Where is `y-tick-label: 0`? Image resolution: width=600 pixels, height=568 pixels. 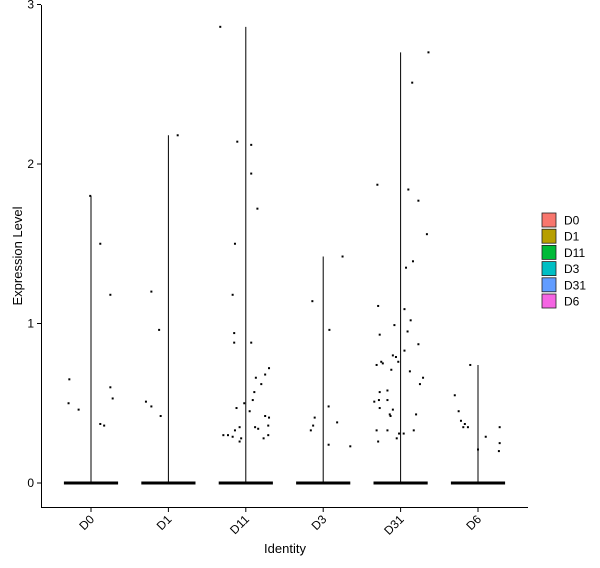
y-tick-label: 0 is located at coordinates (30, 483).